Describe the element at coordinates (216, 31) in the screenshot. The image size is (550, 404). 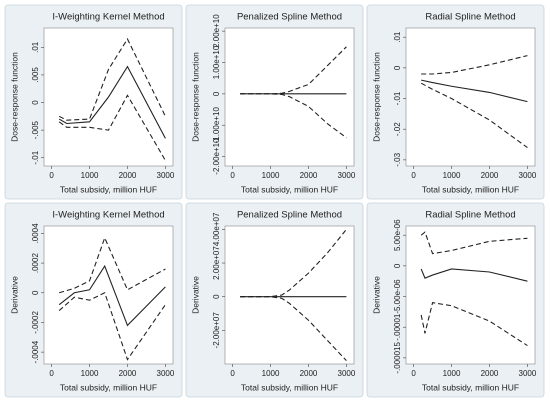
I see `y-tick-label: 2.00e+10` at that location.